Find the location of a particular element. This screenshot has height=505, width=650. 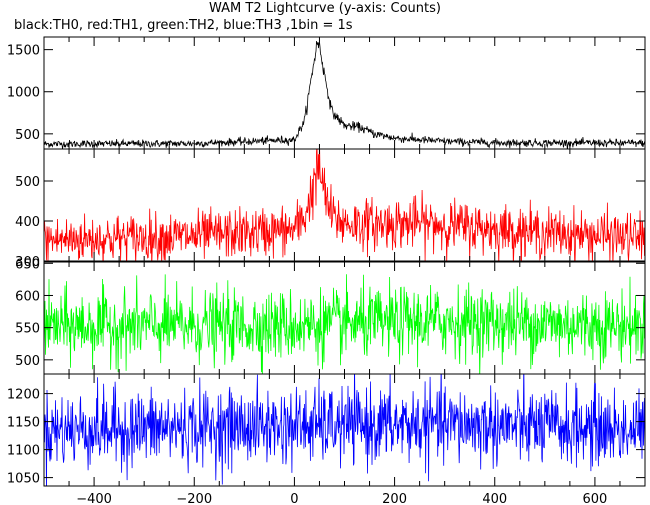

xtick-label: −200 is located at coordinates (194, 498).